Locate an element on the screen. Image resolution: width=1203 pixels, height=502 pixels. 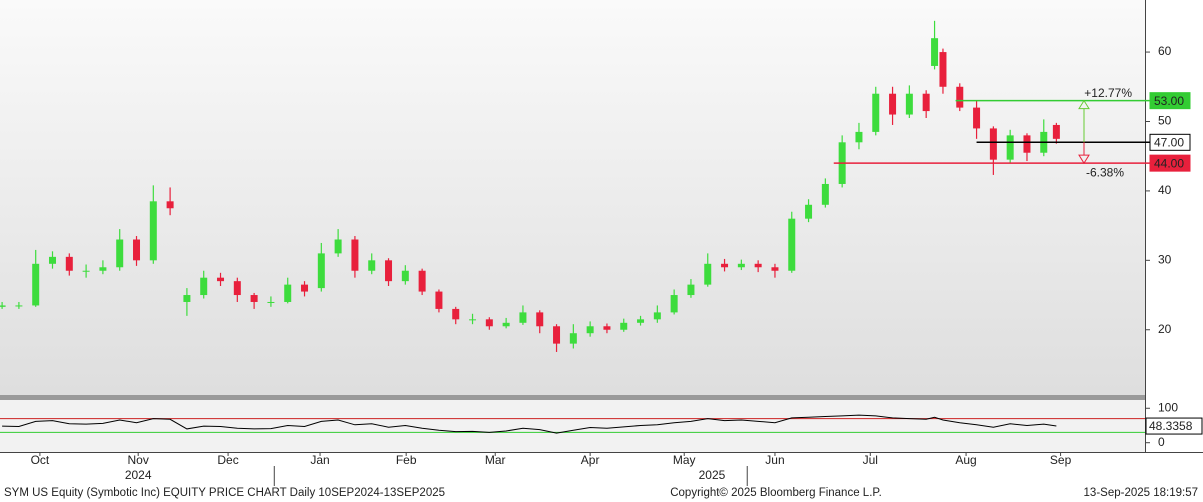
panel-separator is located at coordinates (572, 397).